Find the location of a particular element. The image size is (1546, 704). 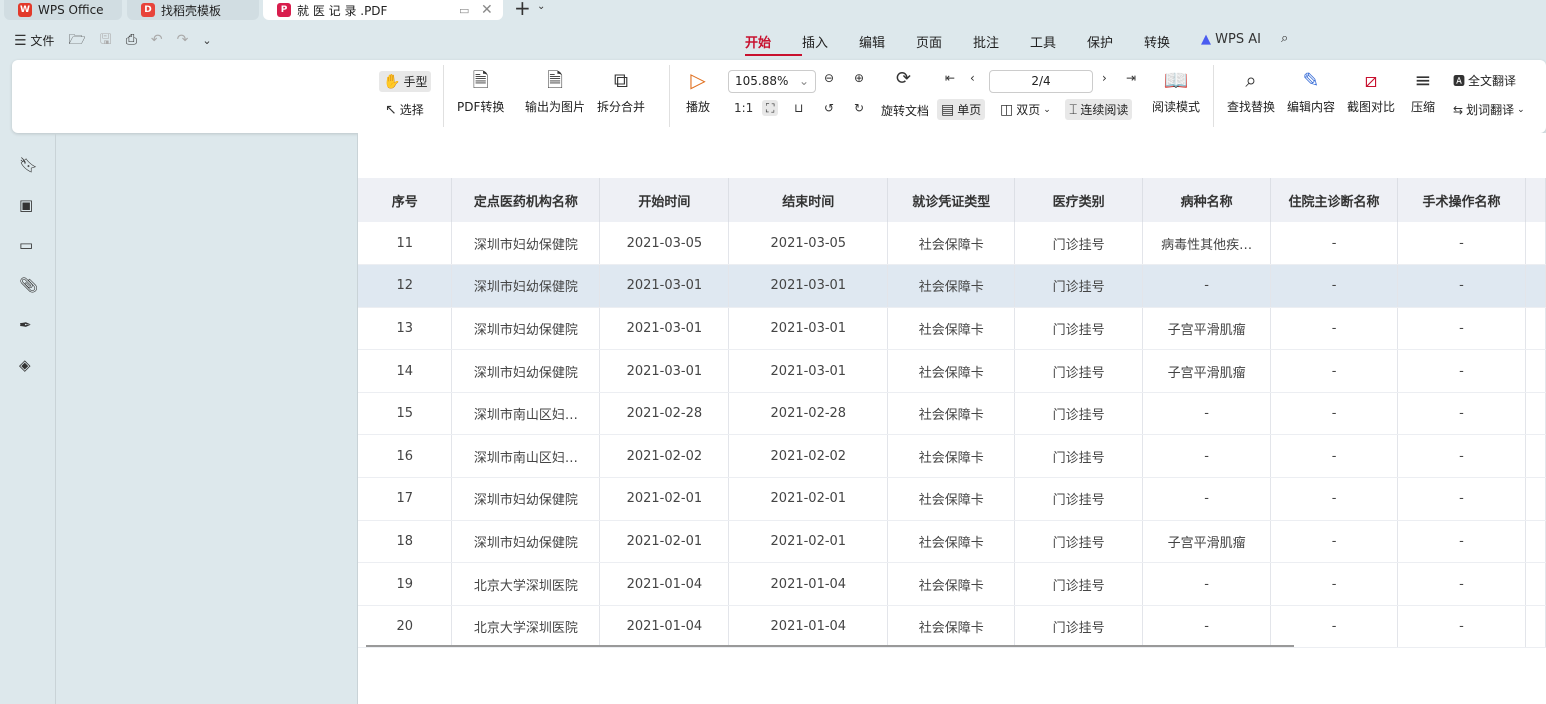

menu-annotate: 批注 is located at coordinates (986, 43).